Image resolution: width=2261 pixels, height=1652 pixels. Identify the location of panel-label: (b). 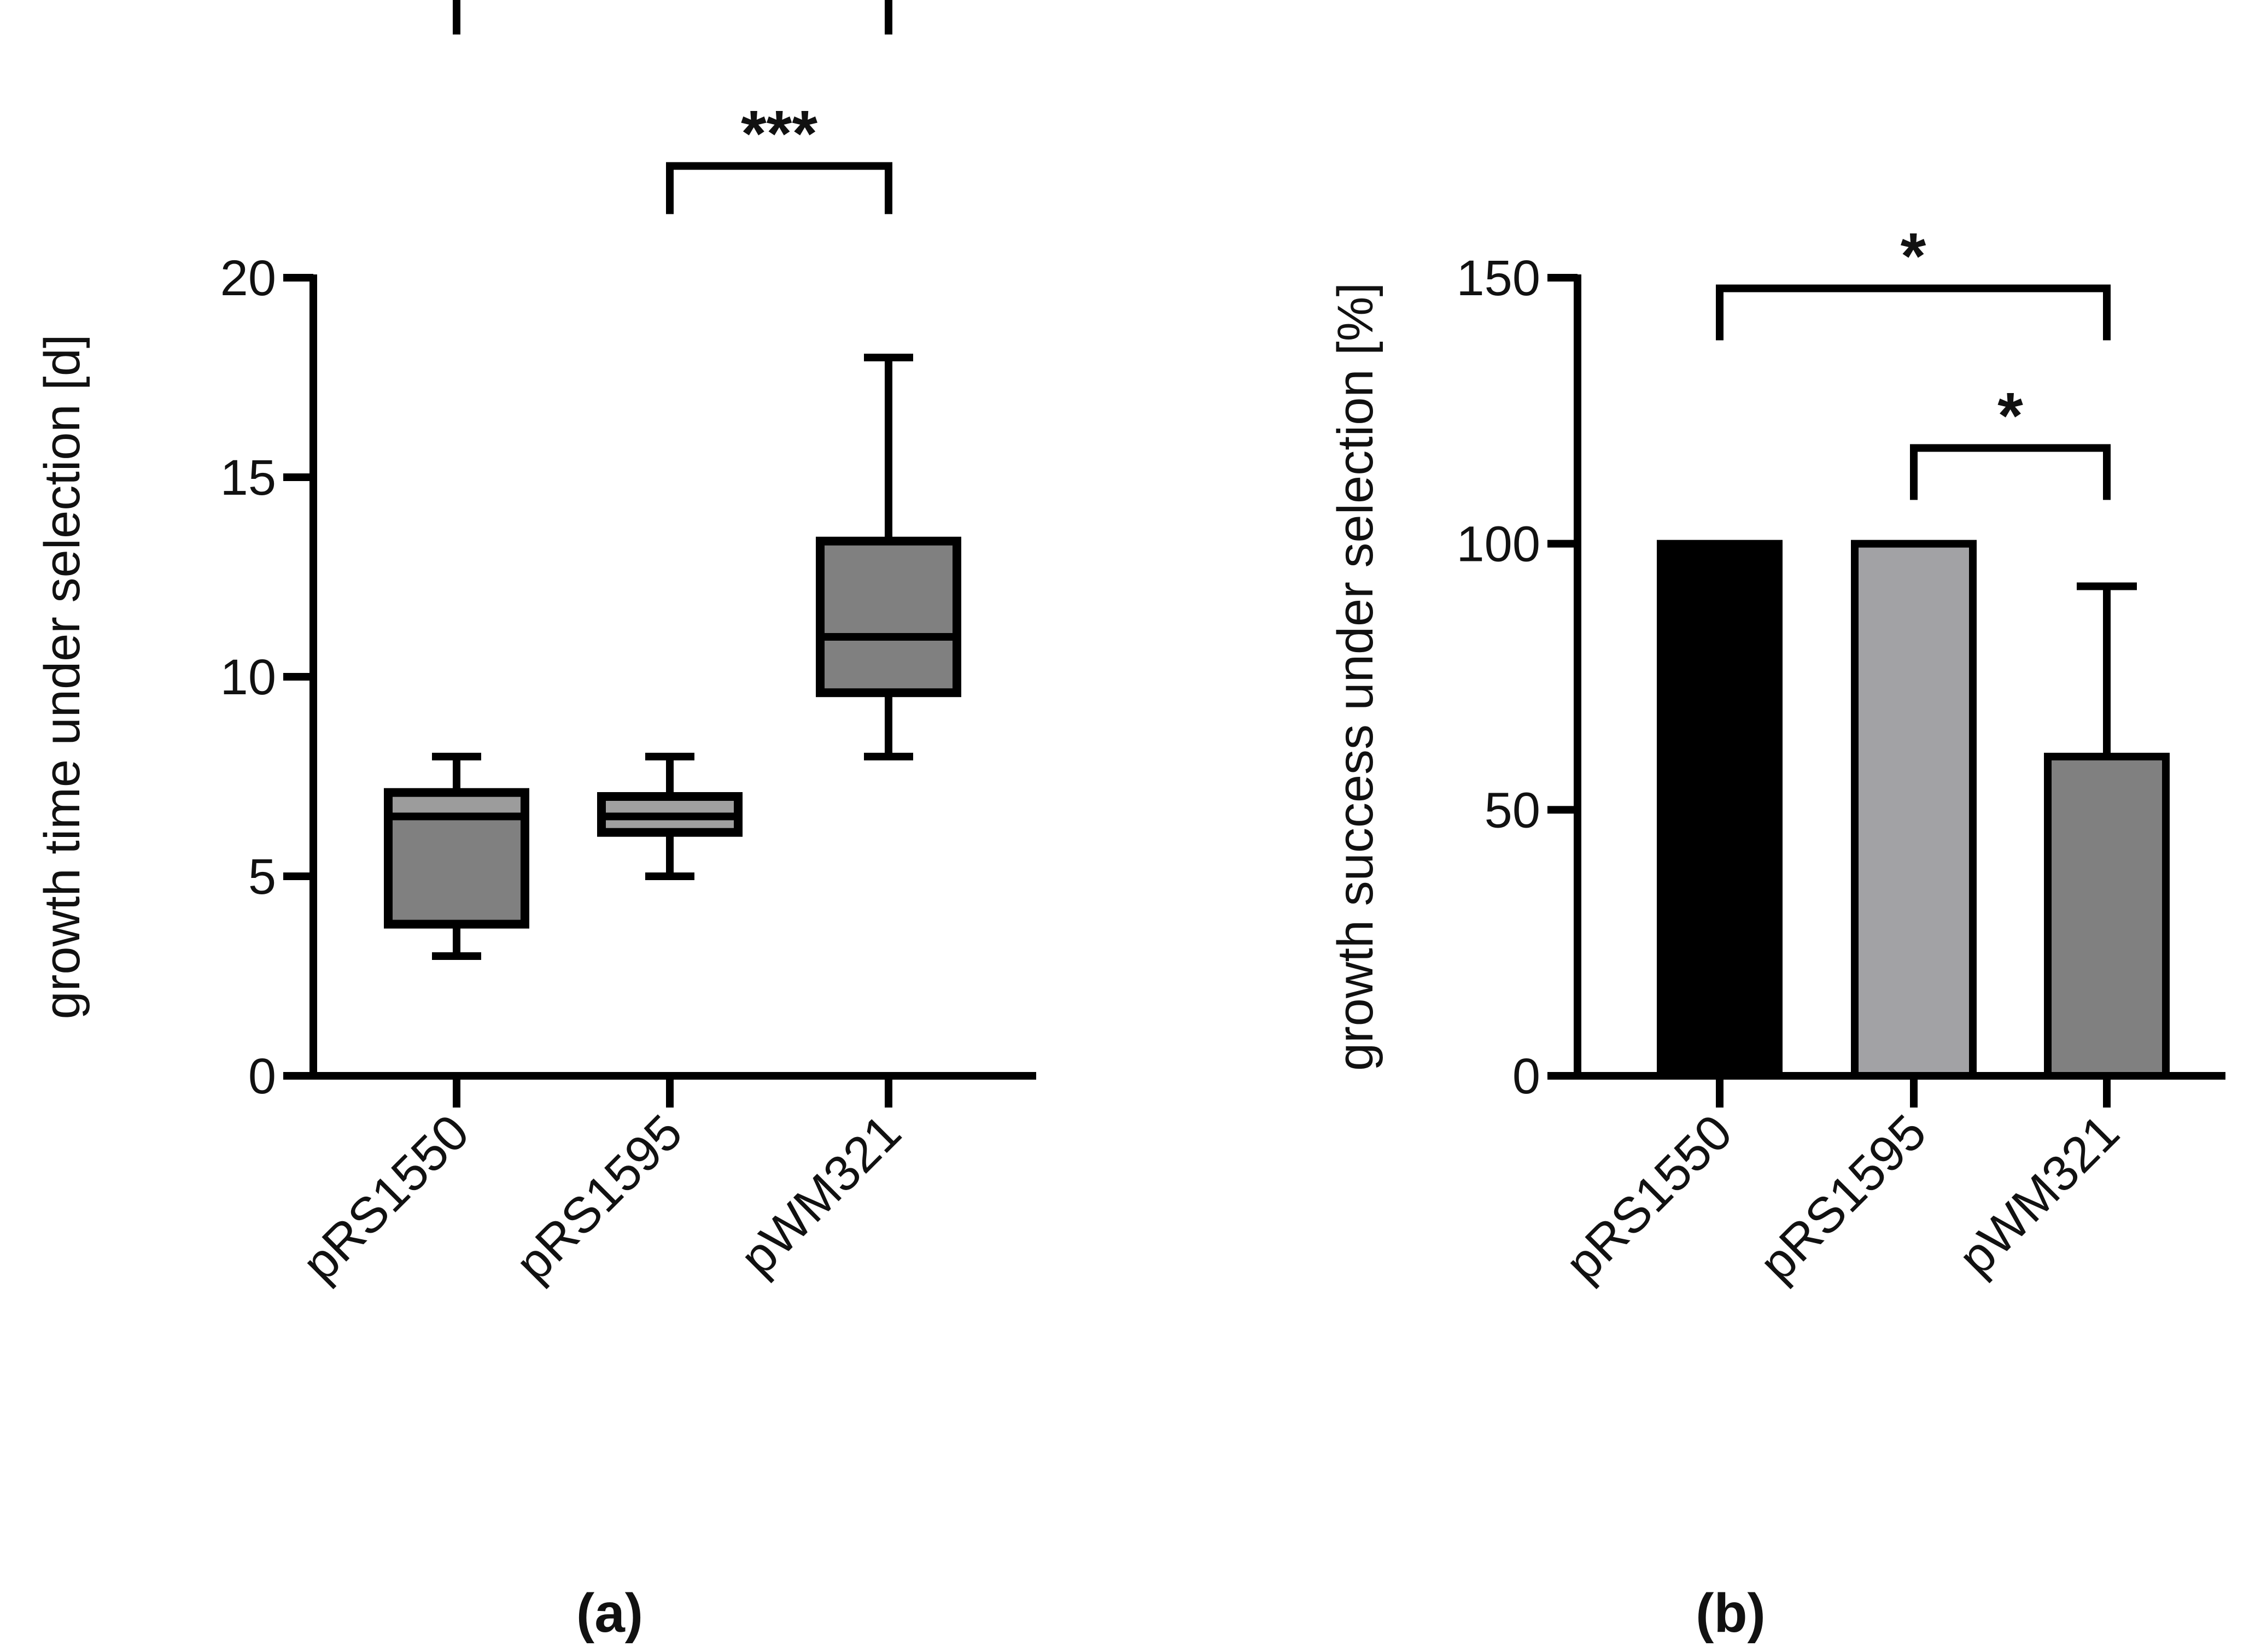
(1731, 1614).